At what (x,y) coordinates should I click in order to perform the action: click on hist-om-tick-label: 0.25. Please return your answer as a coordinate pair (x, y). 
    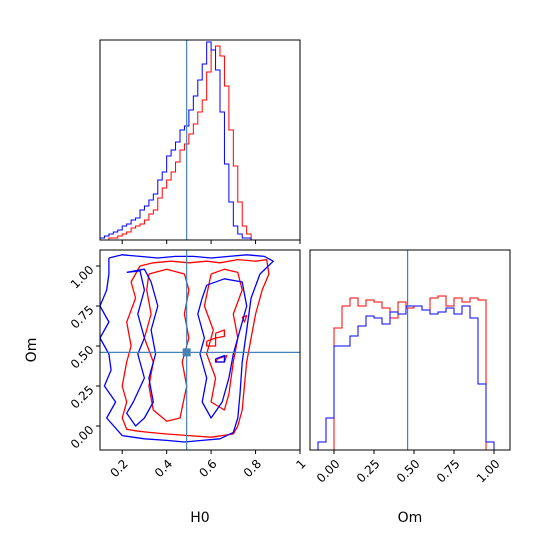
    Looking at the image, I should click on (368, 471).